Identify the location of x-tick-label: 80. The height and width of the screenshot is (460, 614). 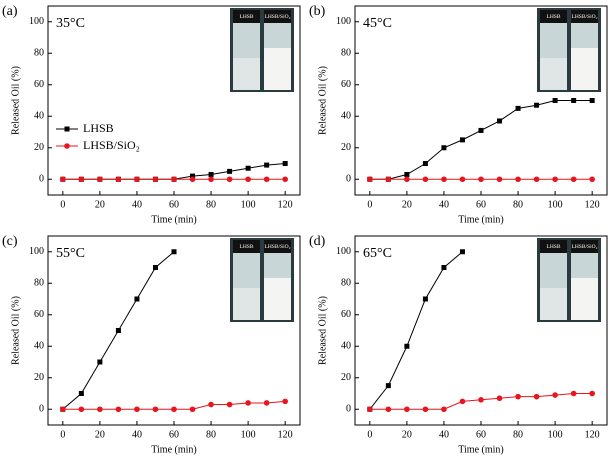
(518, 434).